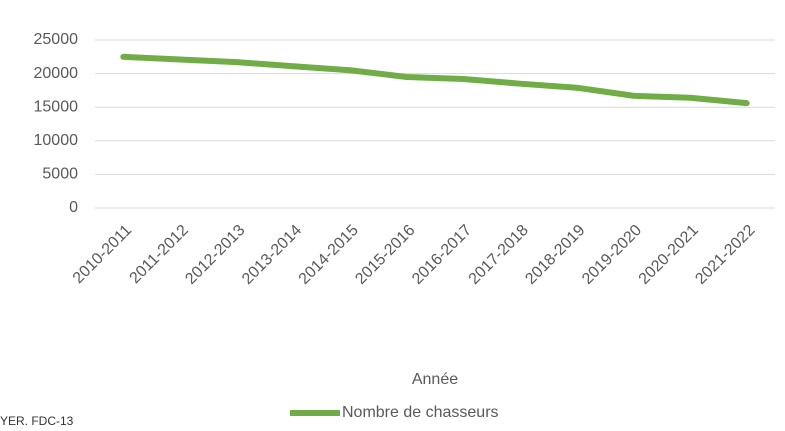  I want to click on x-tick-label: 2012-2013, so click(215, 255).